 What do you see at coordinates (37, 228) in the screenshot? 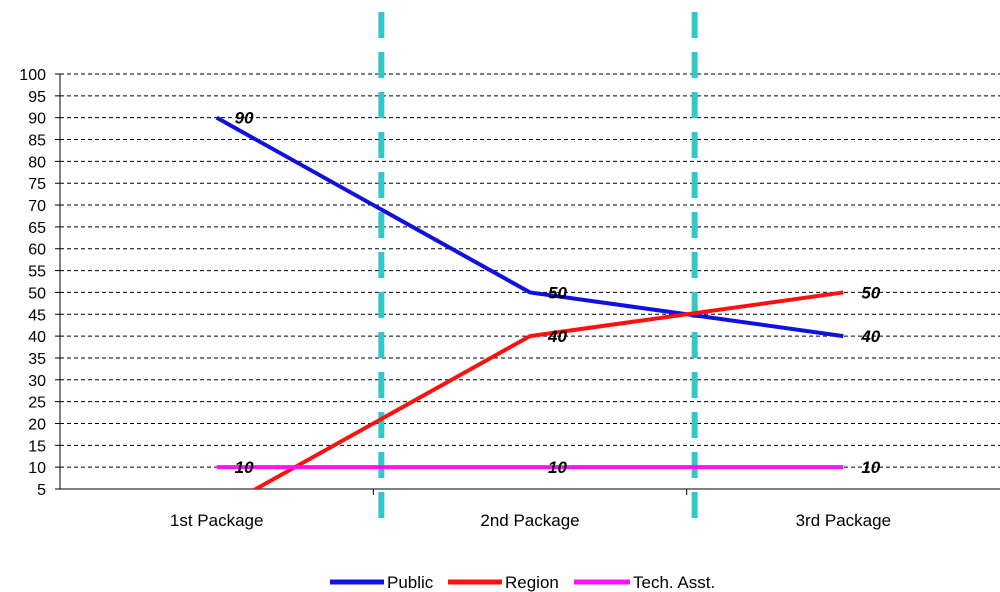
I see `y-tick-label: 65` at bounding box center [37, 228].